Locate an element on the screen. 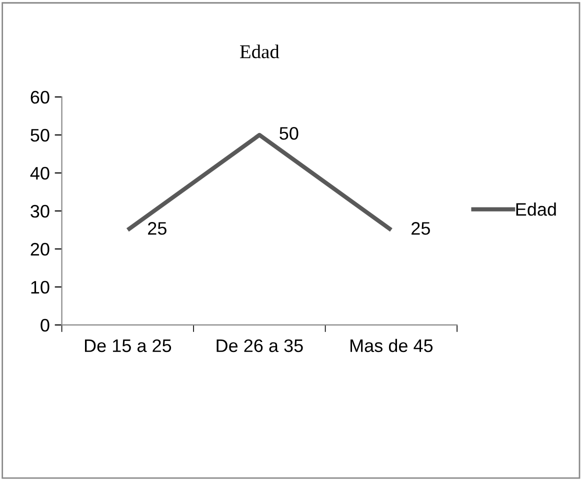 The width and height of the screenshot is (583, 480). x-tick-label: De 26 a 35 is located at coordinates (259, 345).